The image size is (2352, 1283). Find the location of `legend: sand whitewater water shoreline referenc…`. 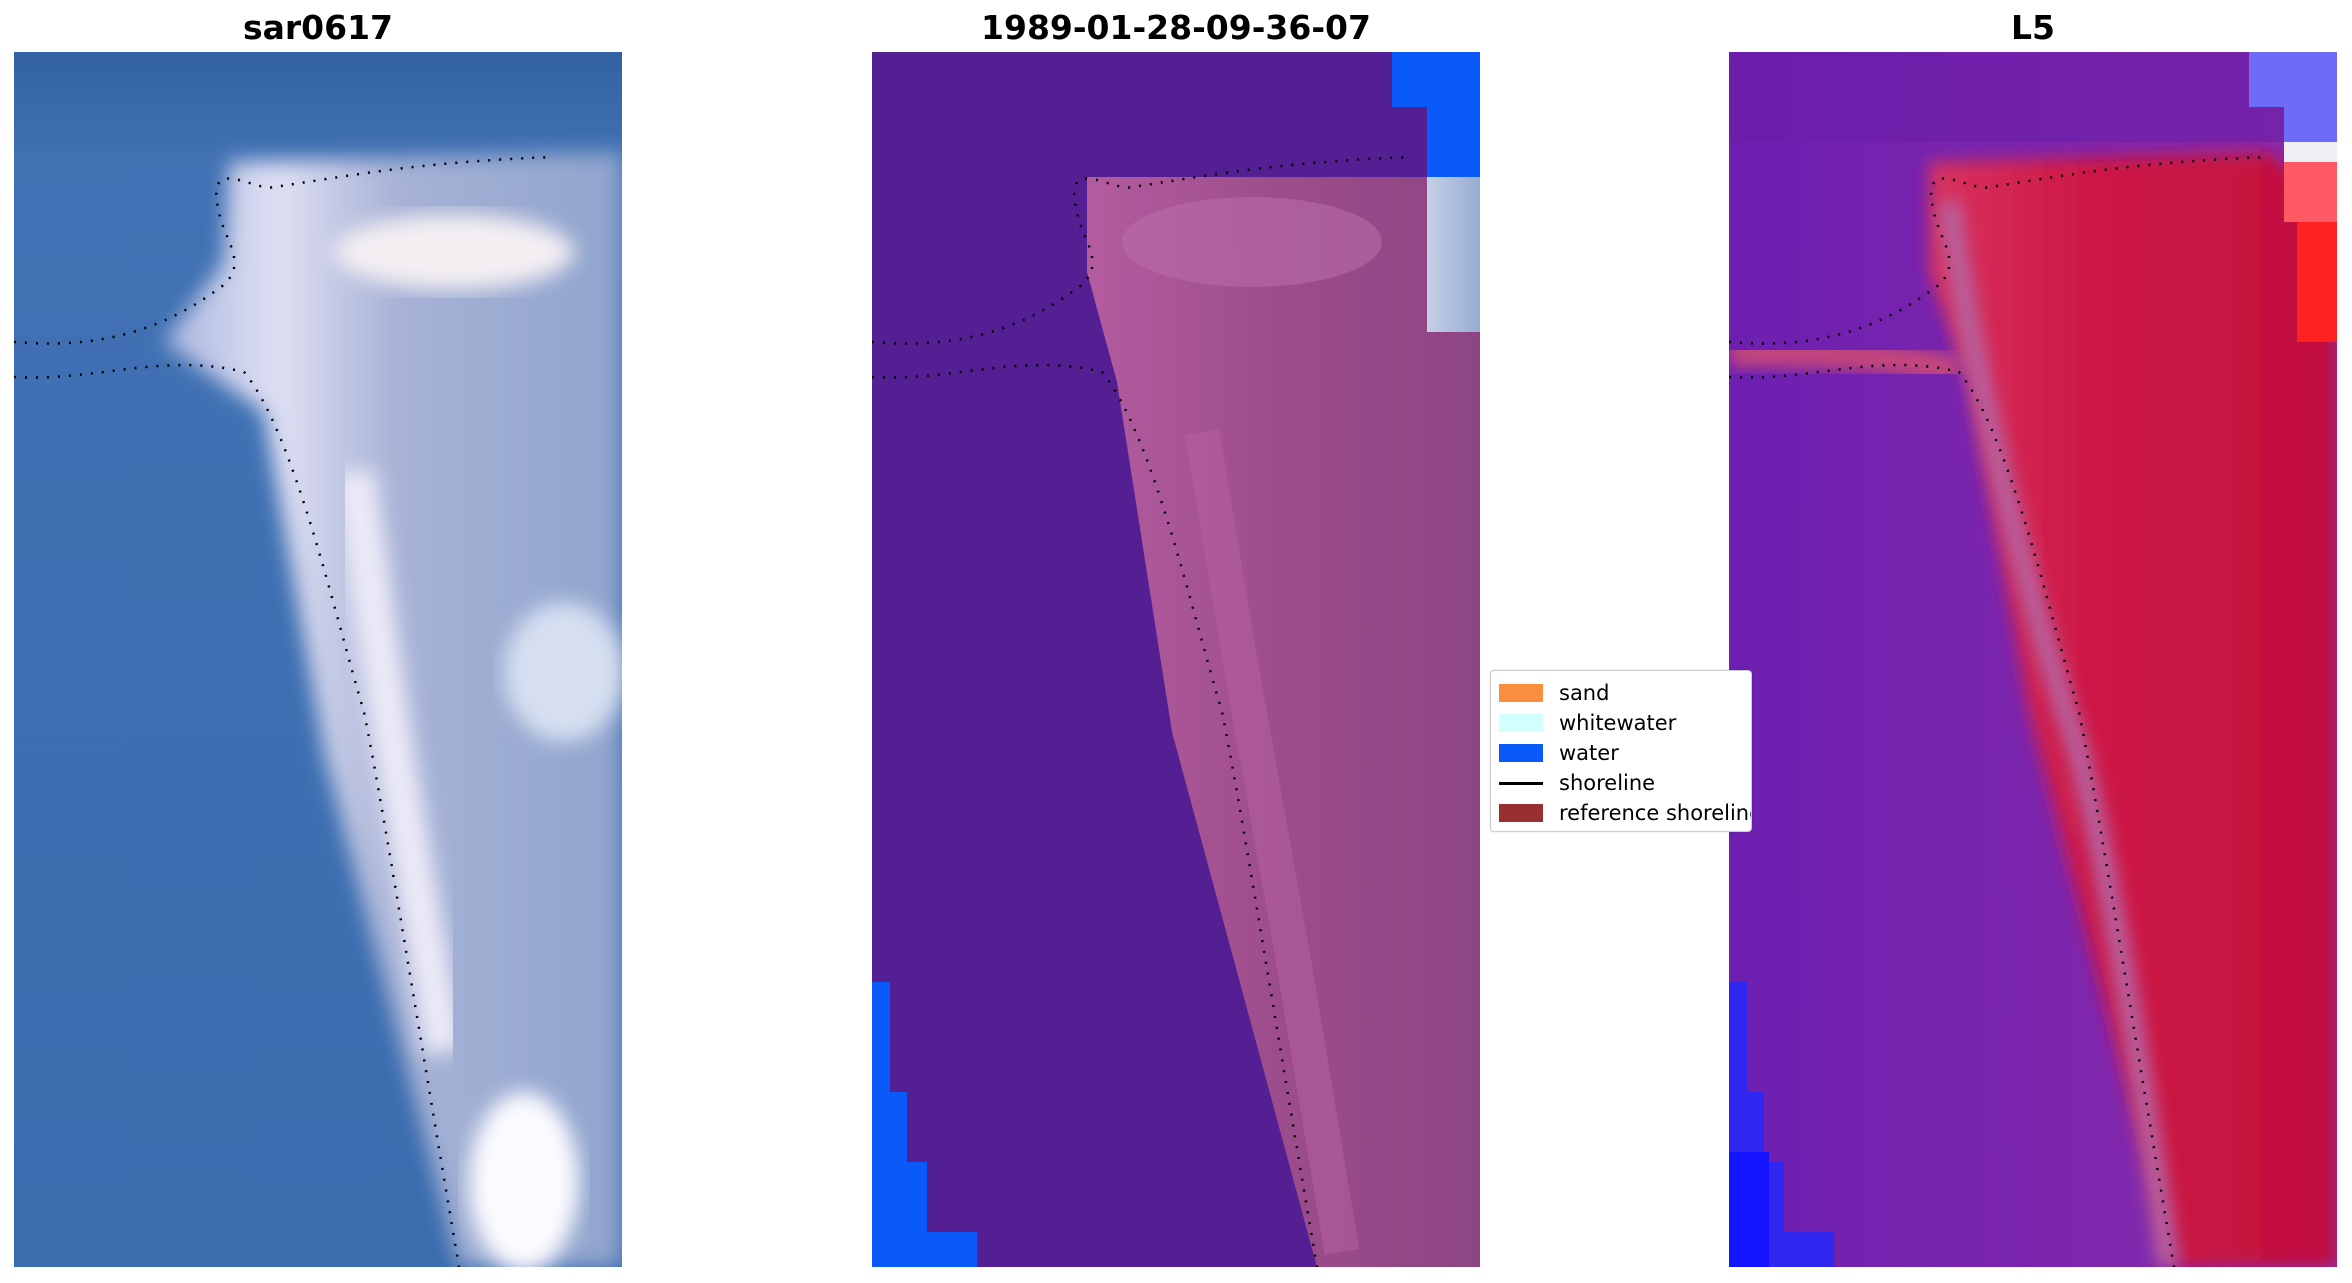

legend: sand whitewater water shoreline referenc… is located at coordinates (1621, 751).